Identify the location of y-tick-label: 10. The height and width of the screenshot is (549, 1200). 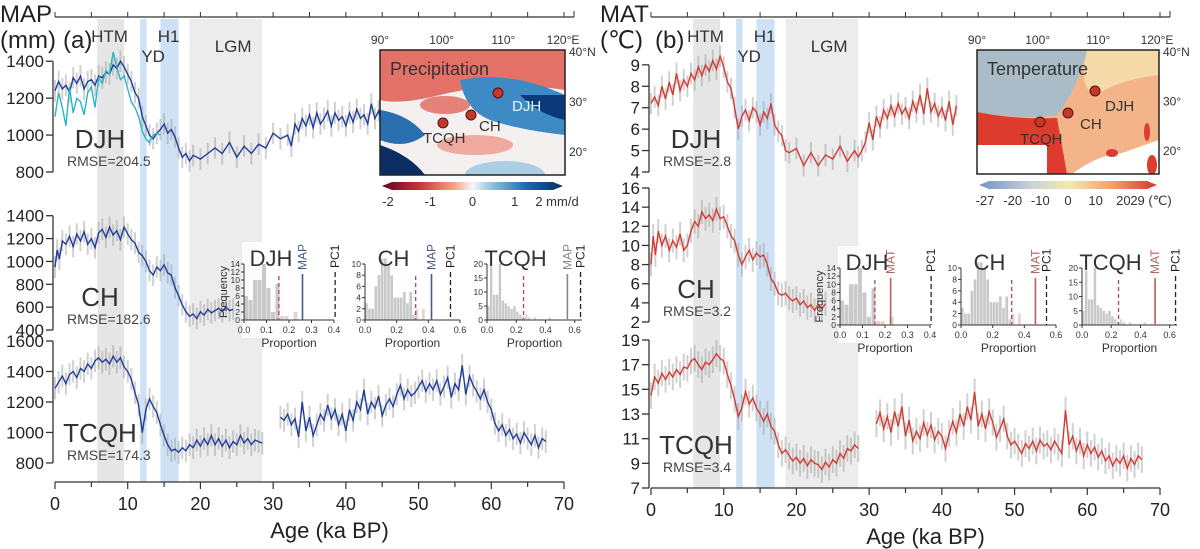
(630, 245).